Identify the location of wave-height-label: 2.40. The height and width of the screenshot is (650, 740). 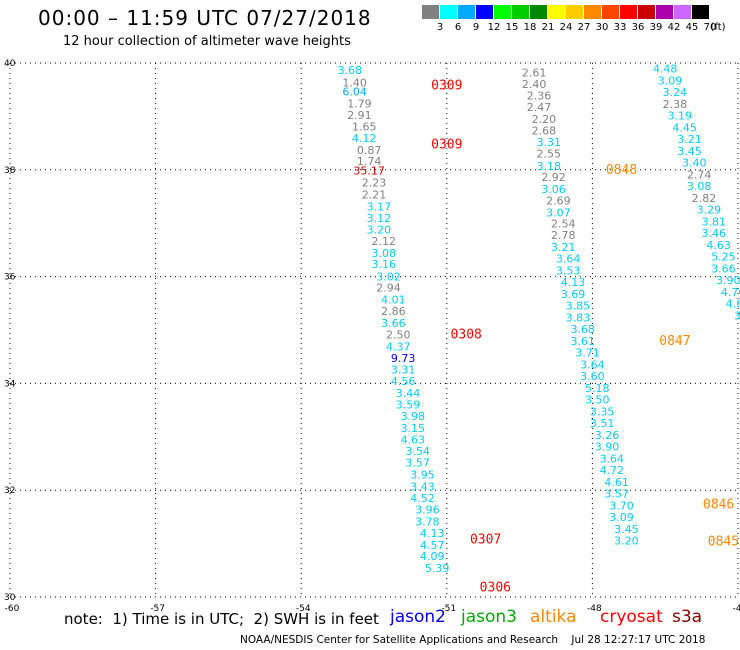
(534, 84).